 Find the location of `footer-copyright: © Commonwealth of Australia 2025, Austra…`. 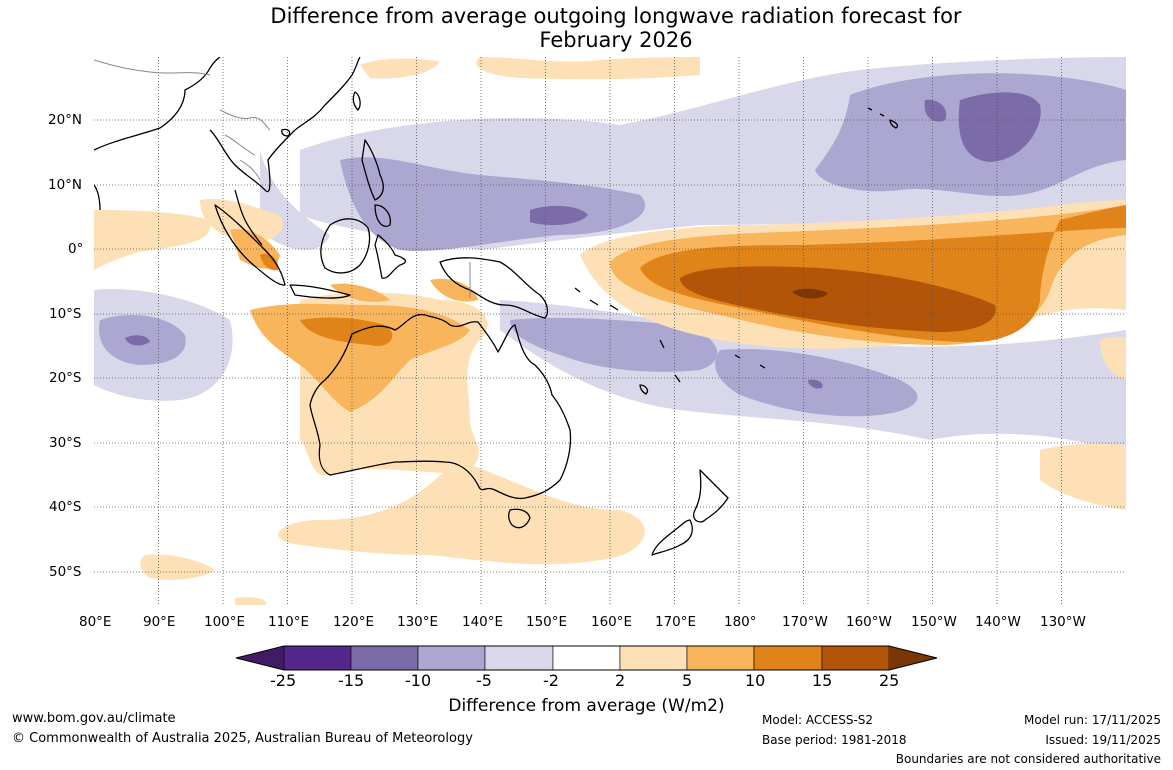

footer-copyright: © Commonwealth of Australia 2025, Austra… is located at coordinates (242, 738).